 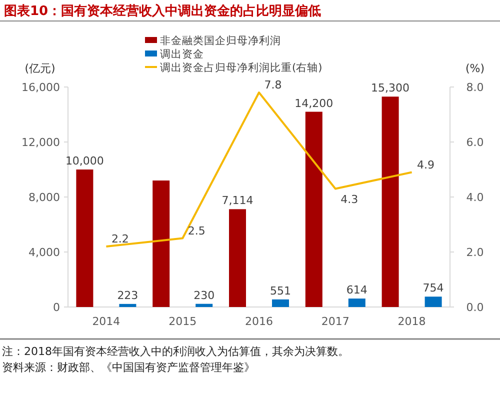 I want to click on x-tick-label: 2017, so click(x=335, y=321).